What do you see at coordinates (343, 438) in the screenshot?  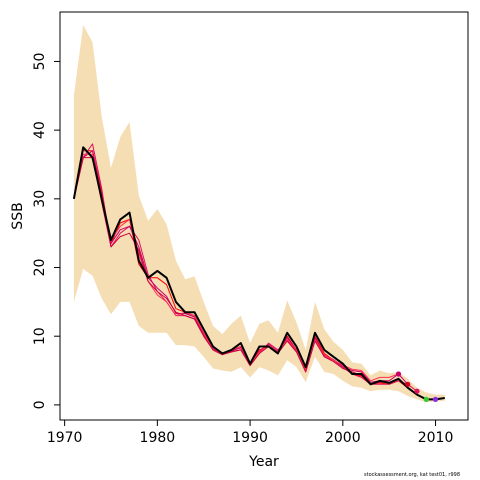 I see `x-tick-label: 2000` at bounding box center [343, 438].